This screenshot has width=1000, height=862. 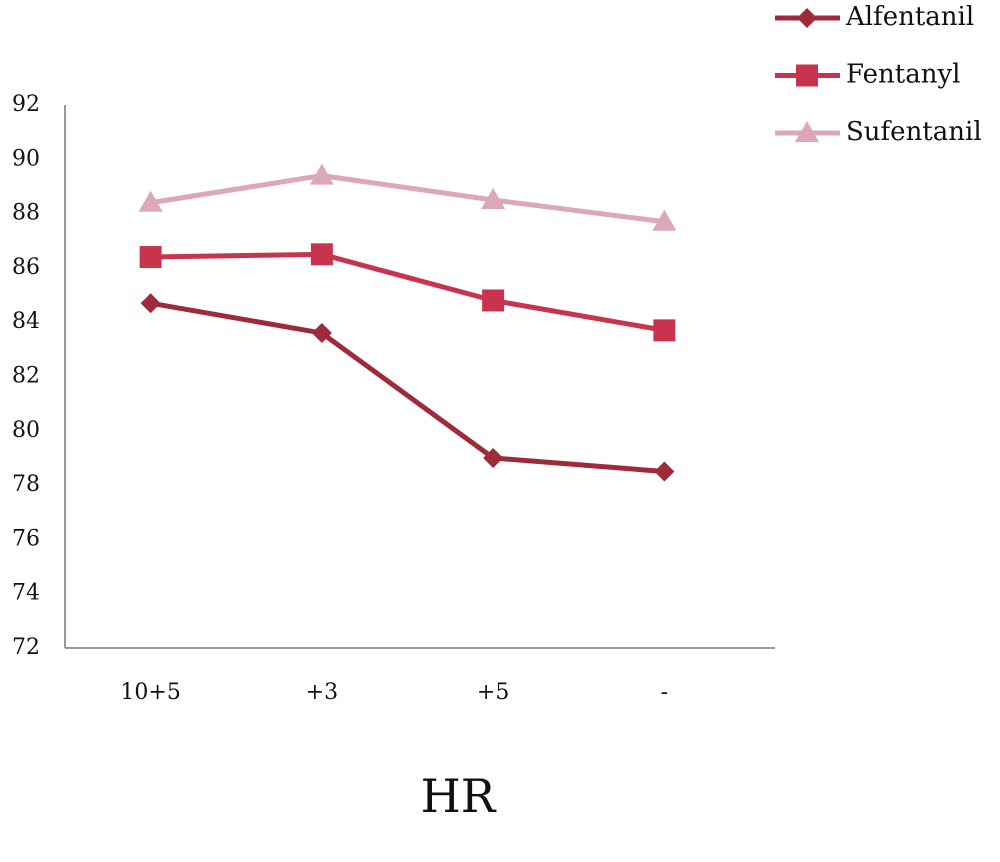 What do you see at coordinates (26, 538) in the screenshot?
I see `y-tick-label: 76` at bounding box center [26, 538].